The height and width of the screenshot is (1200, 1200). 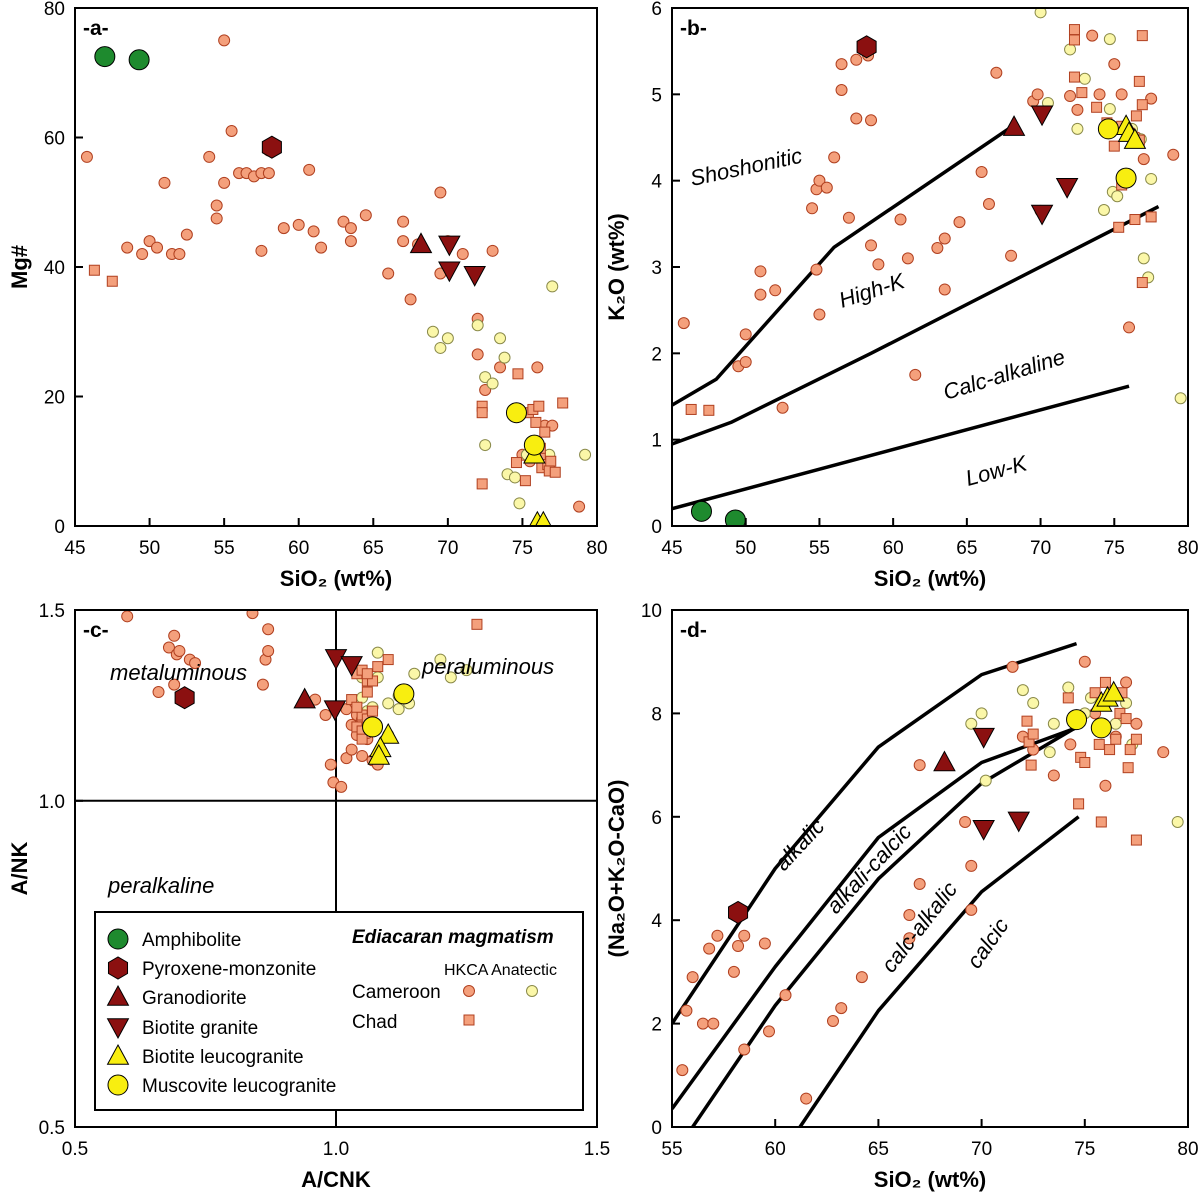 I want to click on legend-label-biotite-granite: Biotite granite, so click(x=200, y=1028).